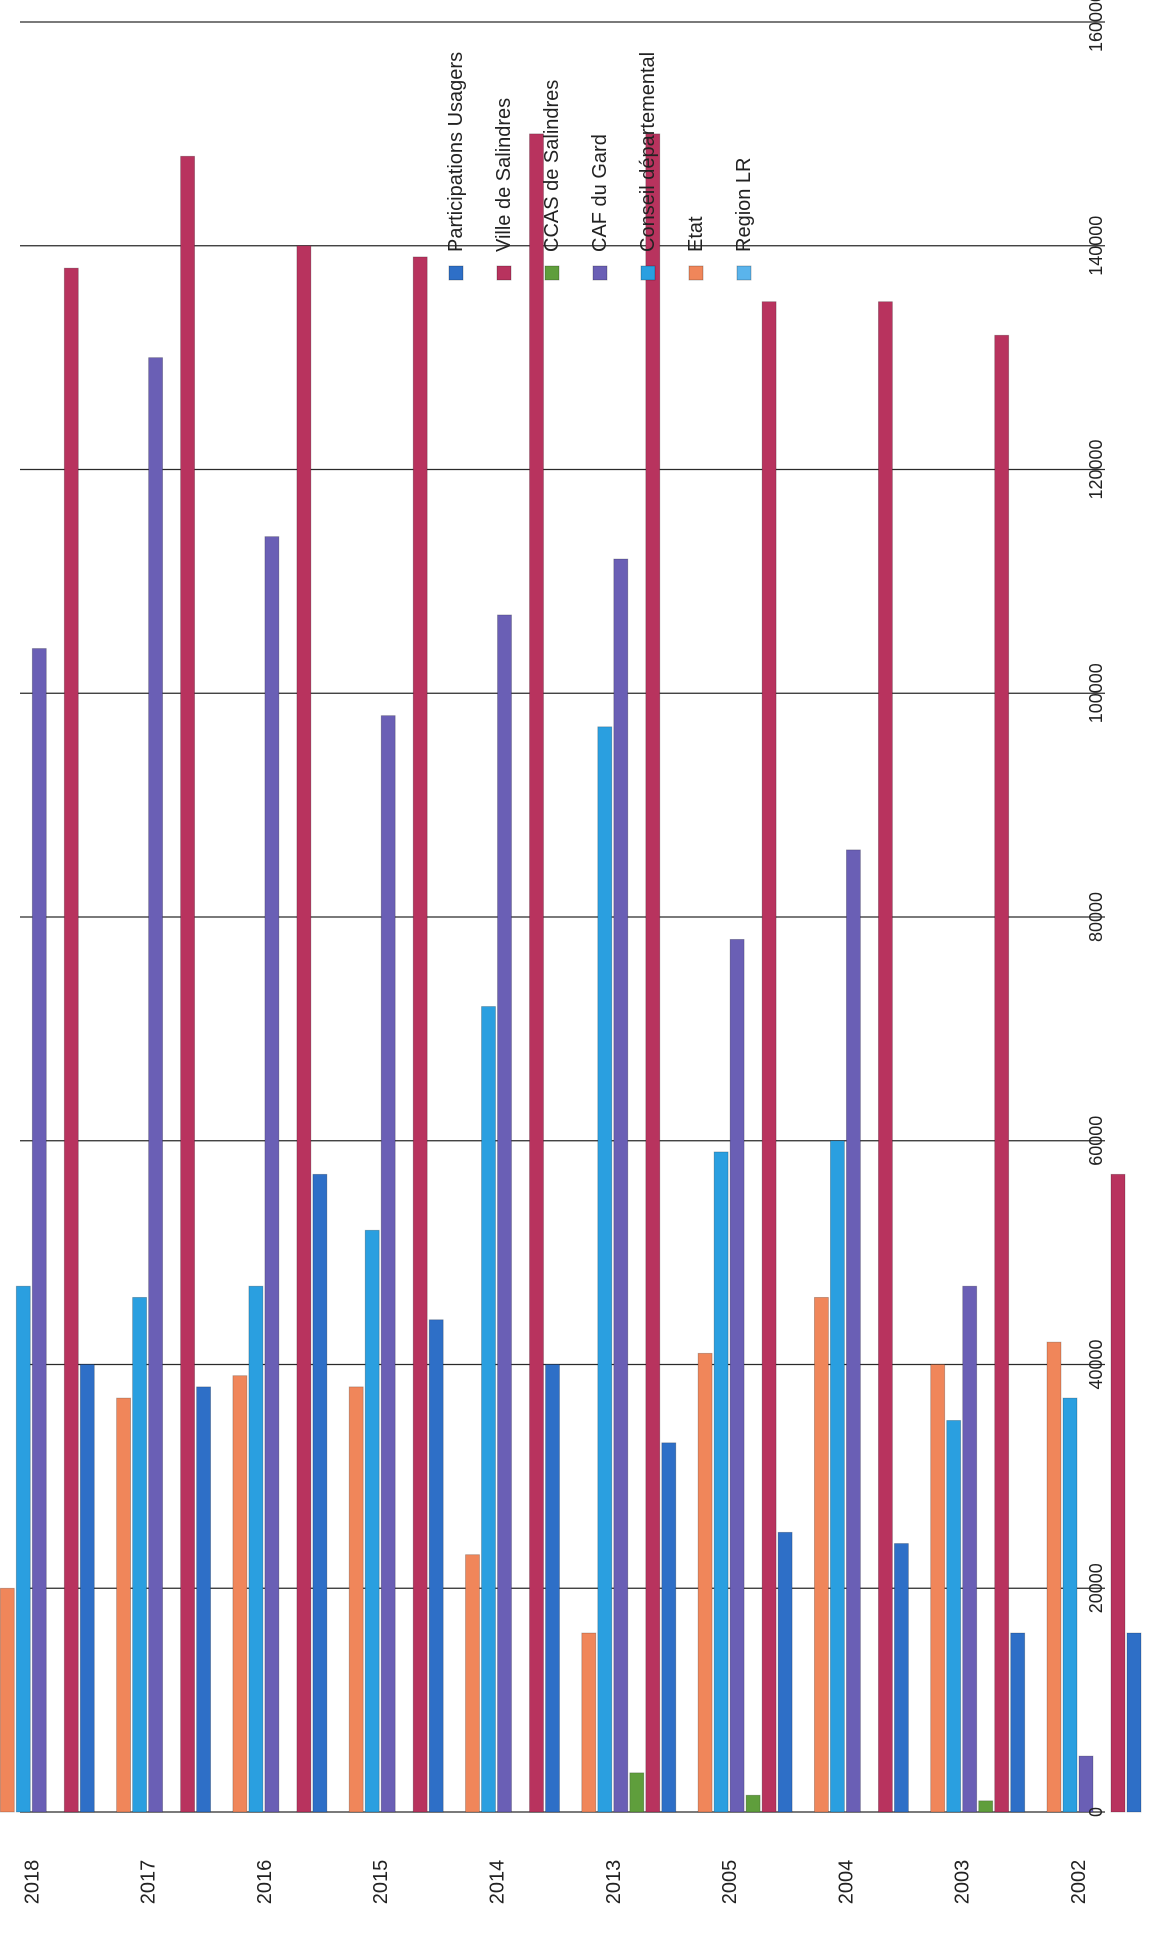 This screenshot has height=1933, width=1156. I want to click on category-label: 2018, so click(32, 1882).